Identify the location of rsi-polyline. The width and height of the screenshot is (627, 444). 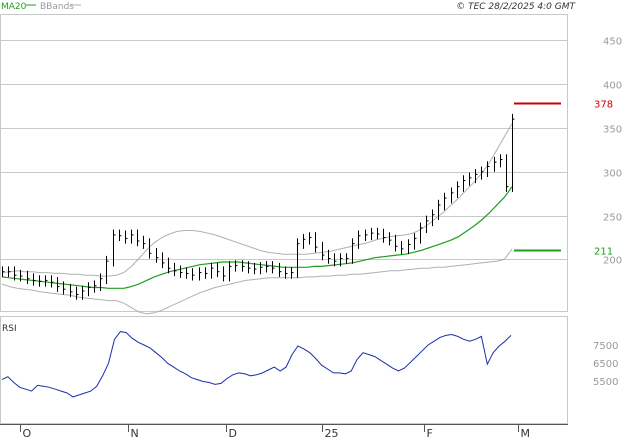
(256, 364).